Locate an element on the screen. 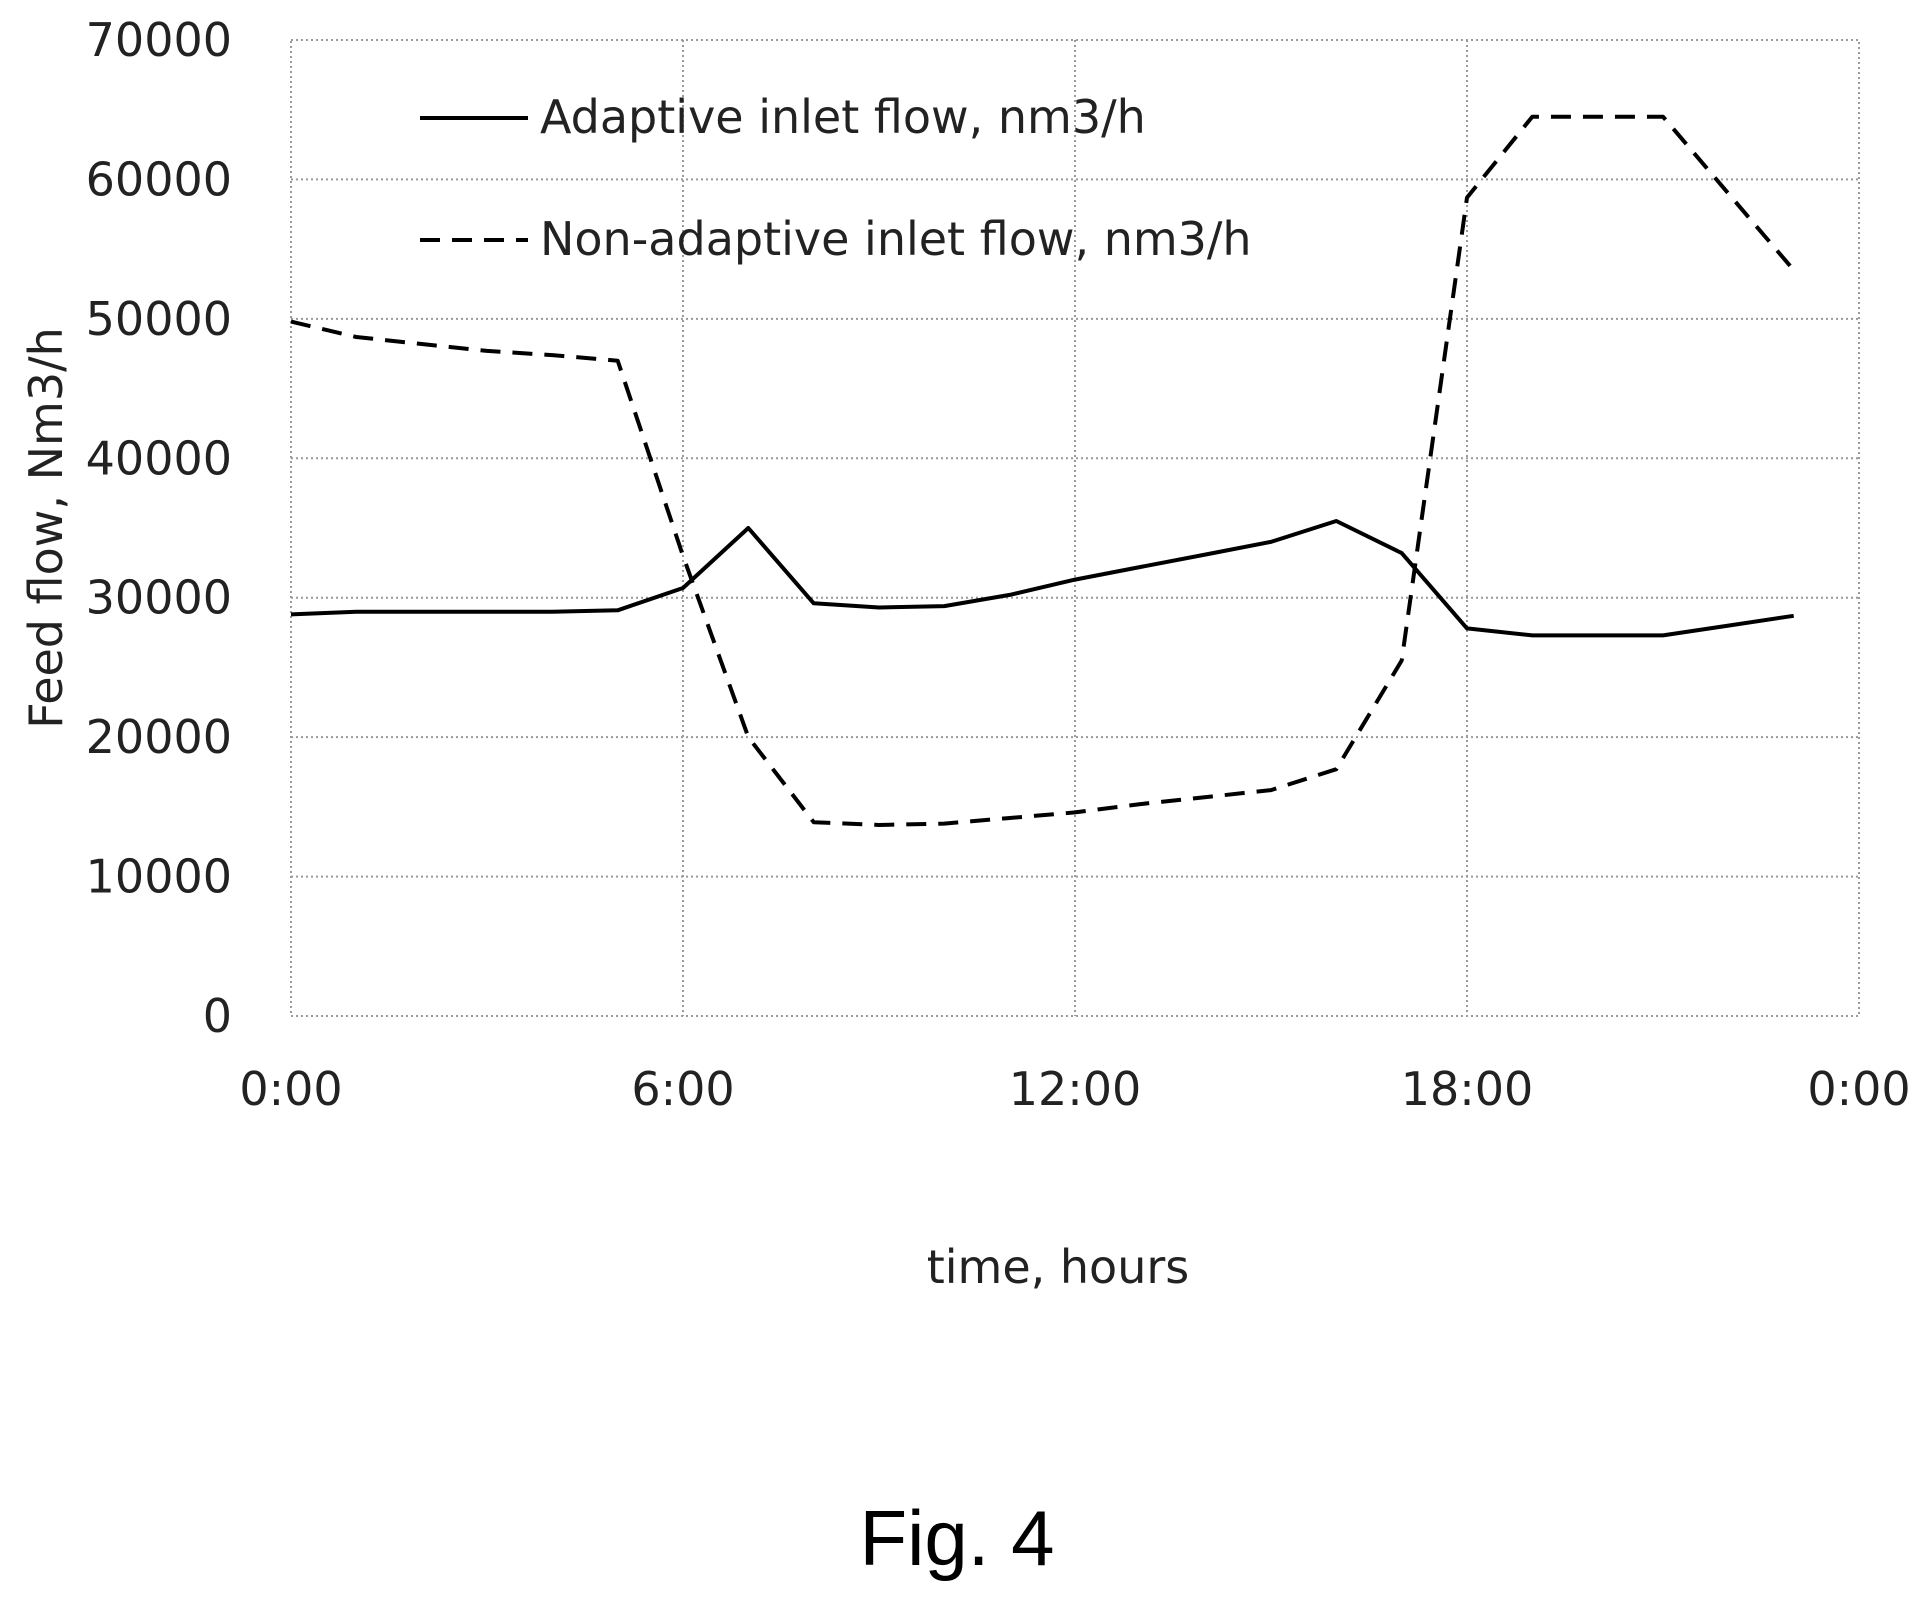 The height and width of the screenshot is (1599, 1915). y-tick-label: 70000 is located at coordinates (159, 40).